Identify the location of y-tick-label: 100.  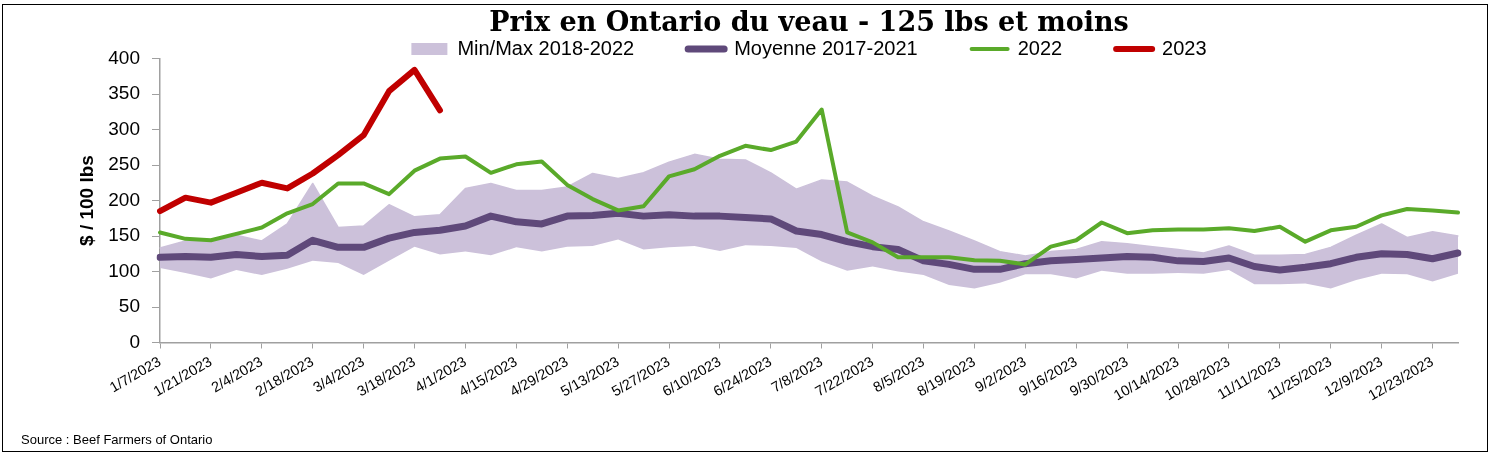
(124, 270).